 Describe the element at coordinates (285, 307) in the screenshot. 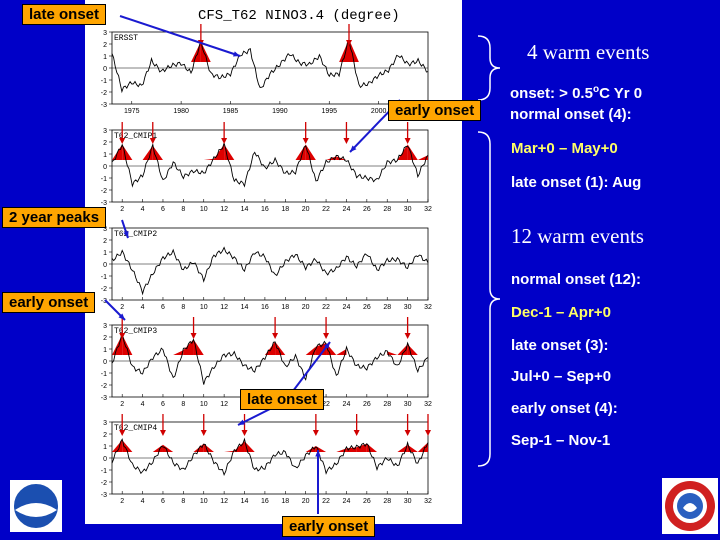

I see `x-tick-label: 18` at that location.